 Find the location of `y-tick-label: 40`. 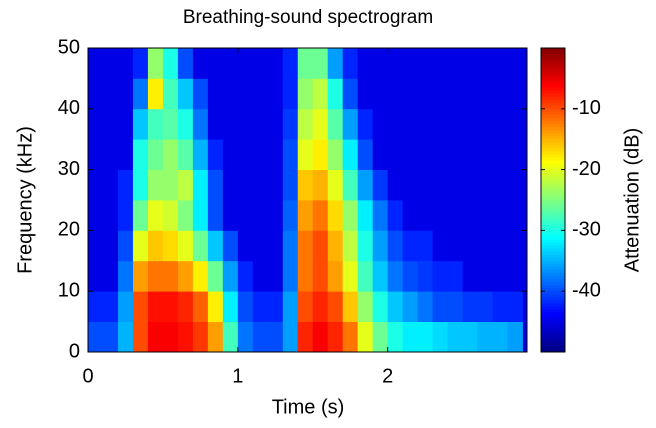

y-tick-label: 40 is located at coordinates (69, 108).